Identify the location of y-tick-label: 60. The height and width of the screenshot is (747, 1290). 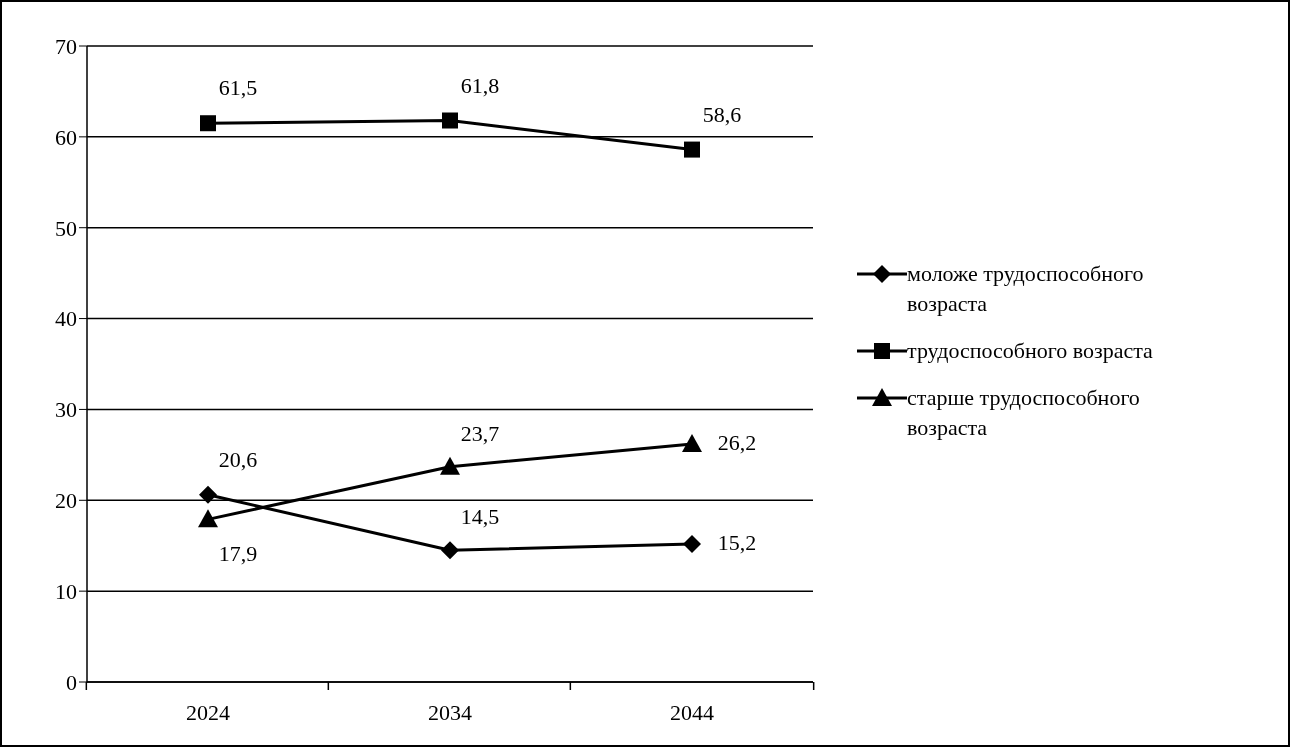
(66, 137).